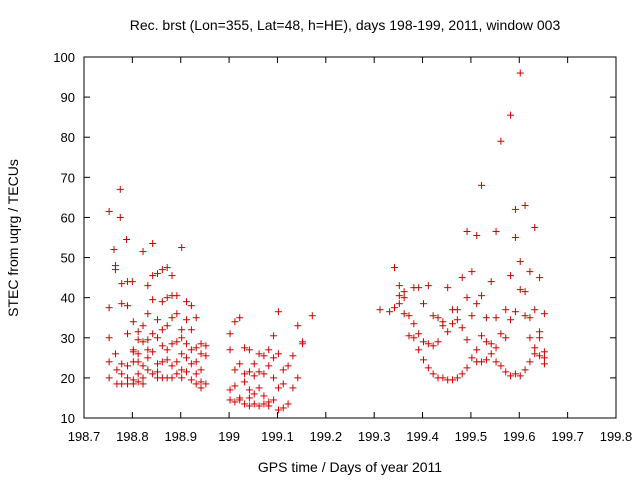 The image size is (640, 480). Describe the element at coordinates (68, 258) in the screenshot. I see `y-tick-label: 50` at that location.